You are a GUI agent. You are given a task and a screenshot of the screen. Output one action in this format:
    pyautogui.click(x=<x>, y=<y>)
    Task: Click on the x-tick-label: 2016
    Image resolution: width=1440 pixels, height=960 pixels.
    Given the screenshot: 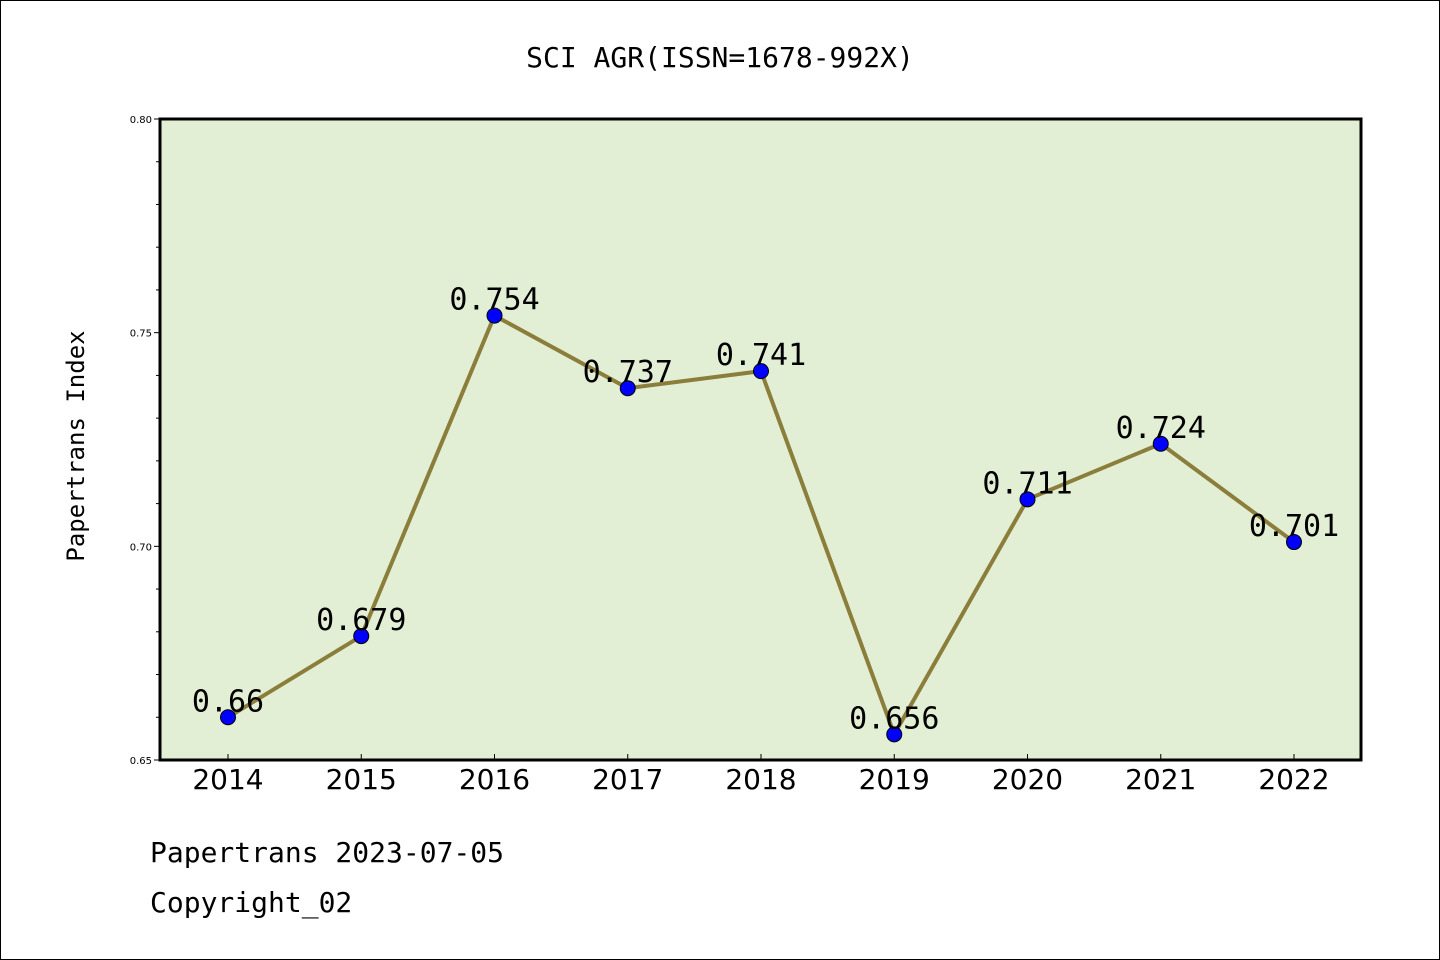 What is the action you would take?
    pyautogui.click(x=494, y=779)
    